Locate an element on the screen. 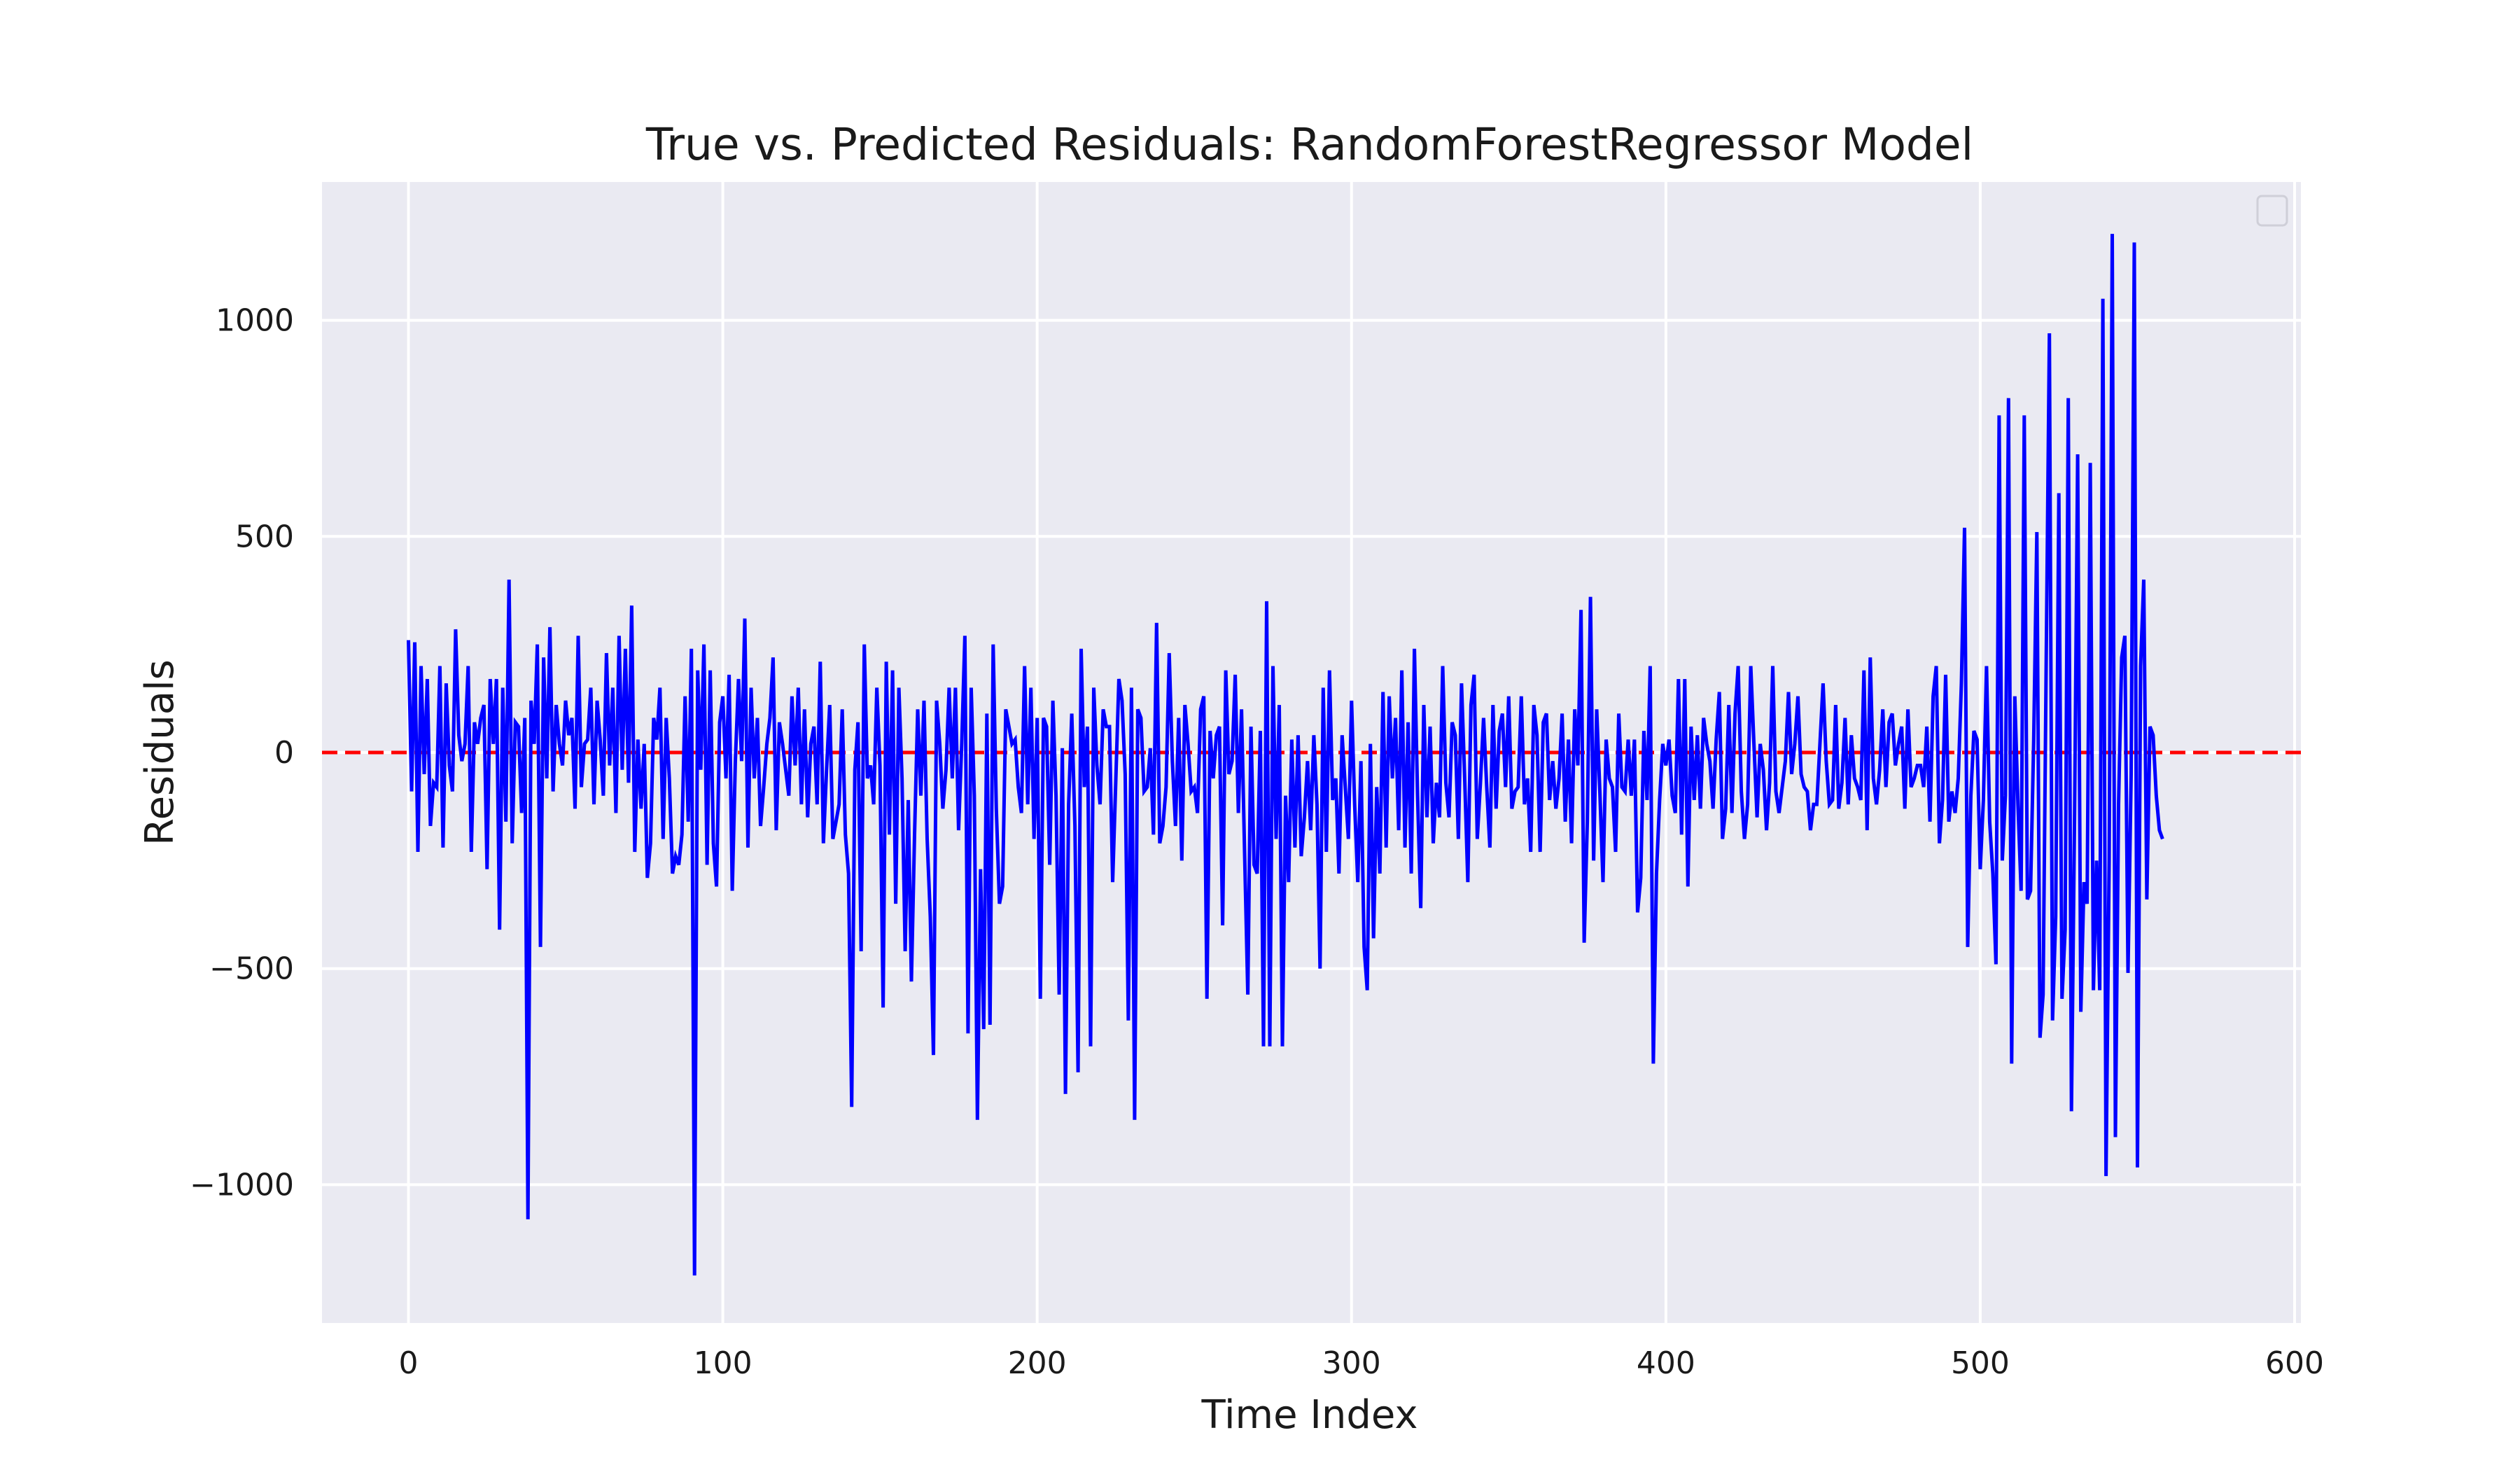 Image resolution: width=2520 pixels, height=1470 pixels. x-tick-label: 500 is located at coordinates (1980, 1363).